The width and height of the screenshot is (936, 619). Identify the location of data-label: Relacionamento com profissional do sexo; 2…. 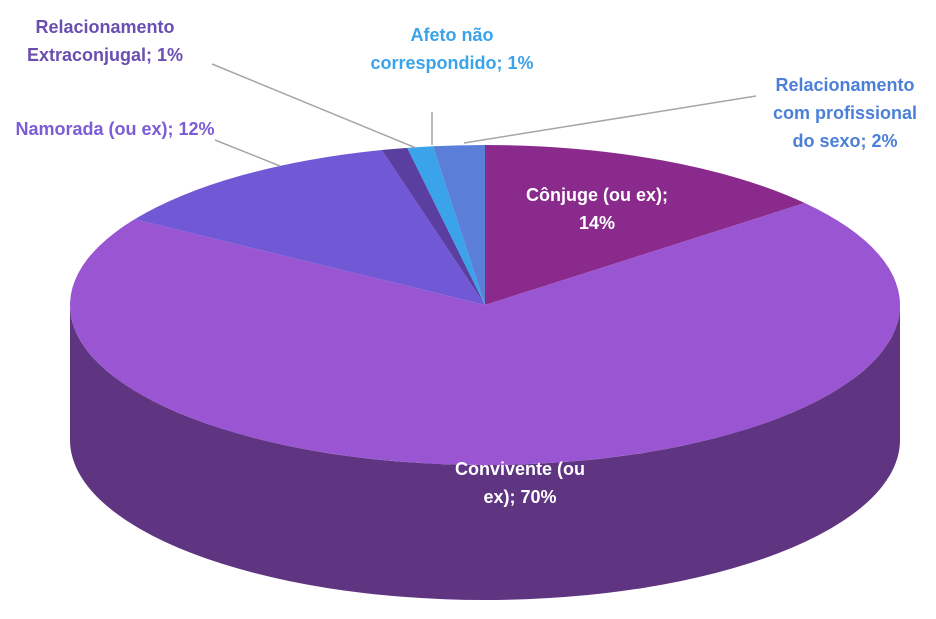
(845, 113).